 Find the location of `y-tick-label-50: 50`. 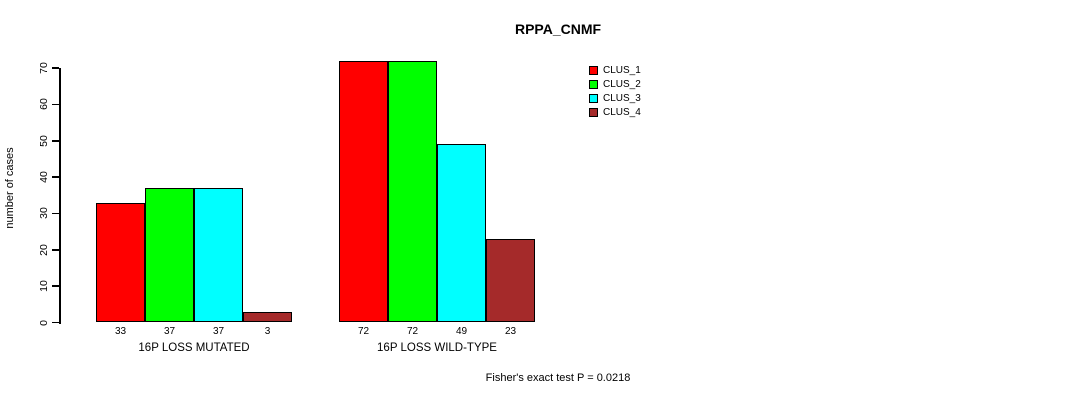

y-tick-label-50: 50 is located at coordinates (44, 140).